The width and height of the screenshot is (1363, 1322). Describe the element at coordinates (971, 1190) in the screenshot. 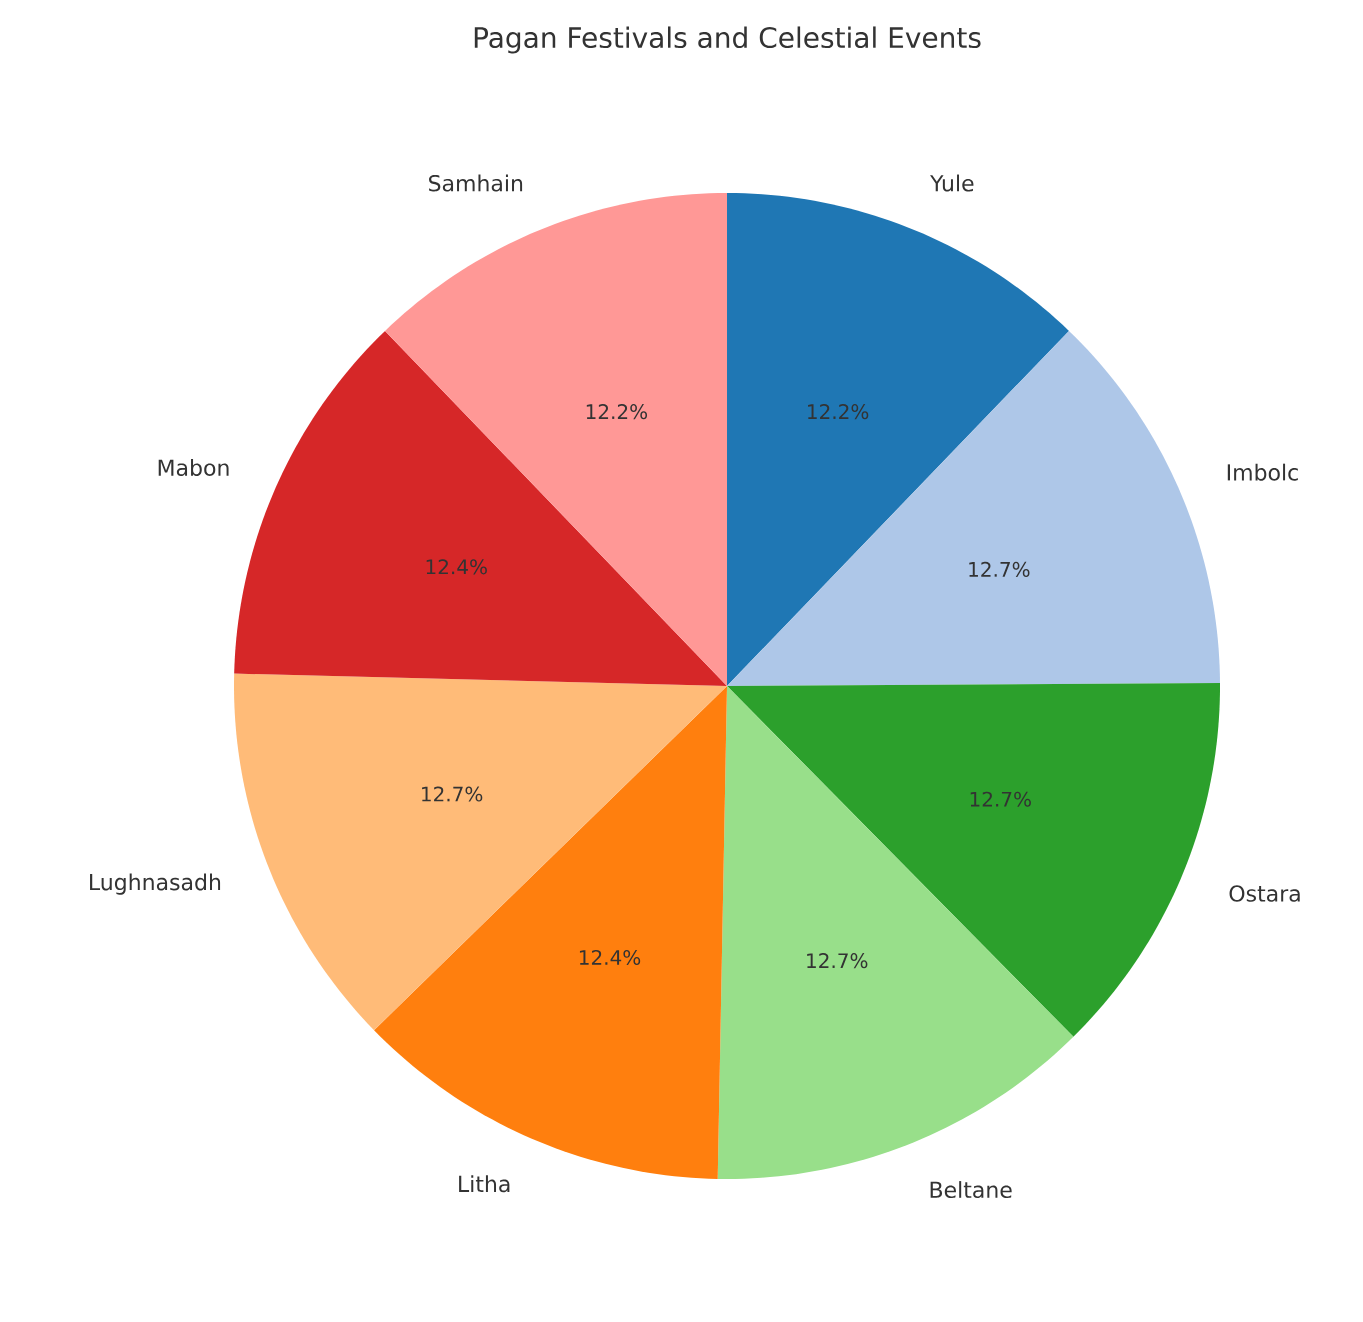

I see `slice-label: Beltane` at that location.